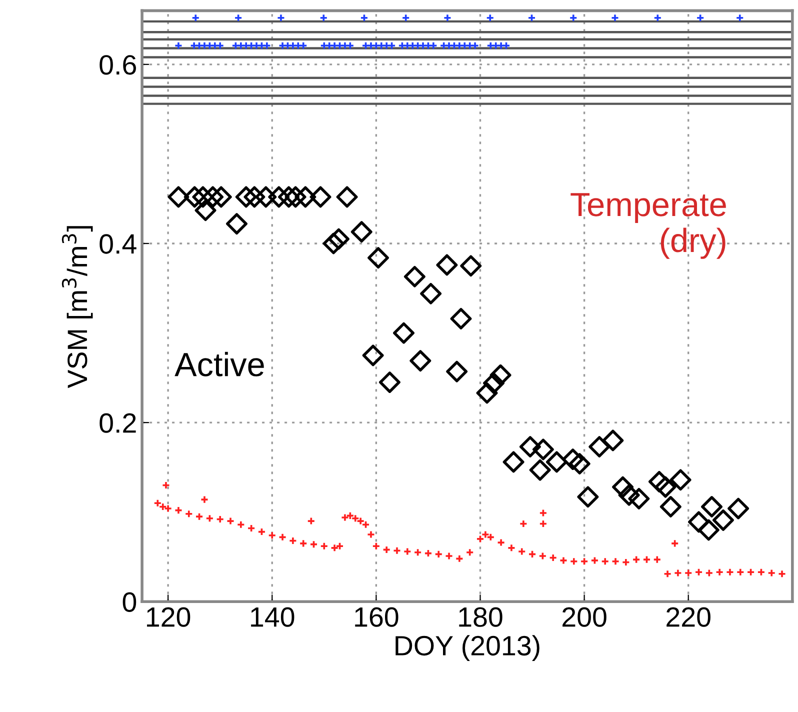 This screenshot has width=798, height=712. What do you see at coordinates (118, 65) in the screenshot?
I see `y-tick-label: 0.6` at bounding box center [118, 65].